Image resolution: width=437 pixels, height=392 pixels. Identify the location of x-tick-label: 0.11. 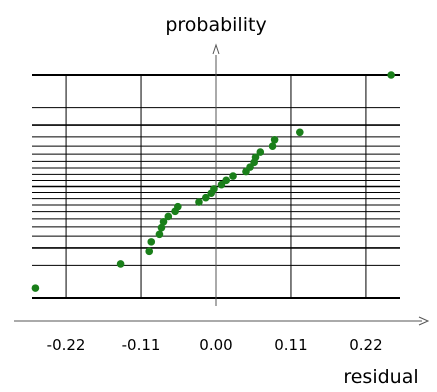
(290, 345).